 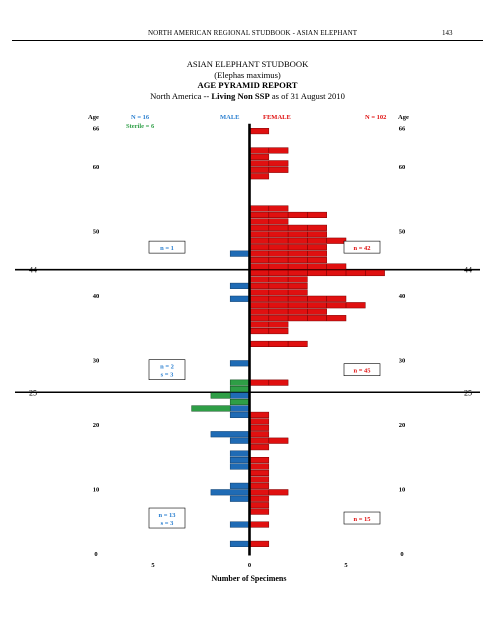 What do you see at coordinates (402, 361) in the screenshot?
I see `age-tick-right-30: 30` at bounding box center [402, 361].